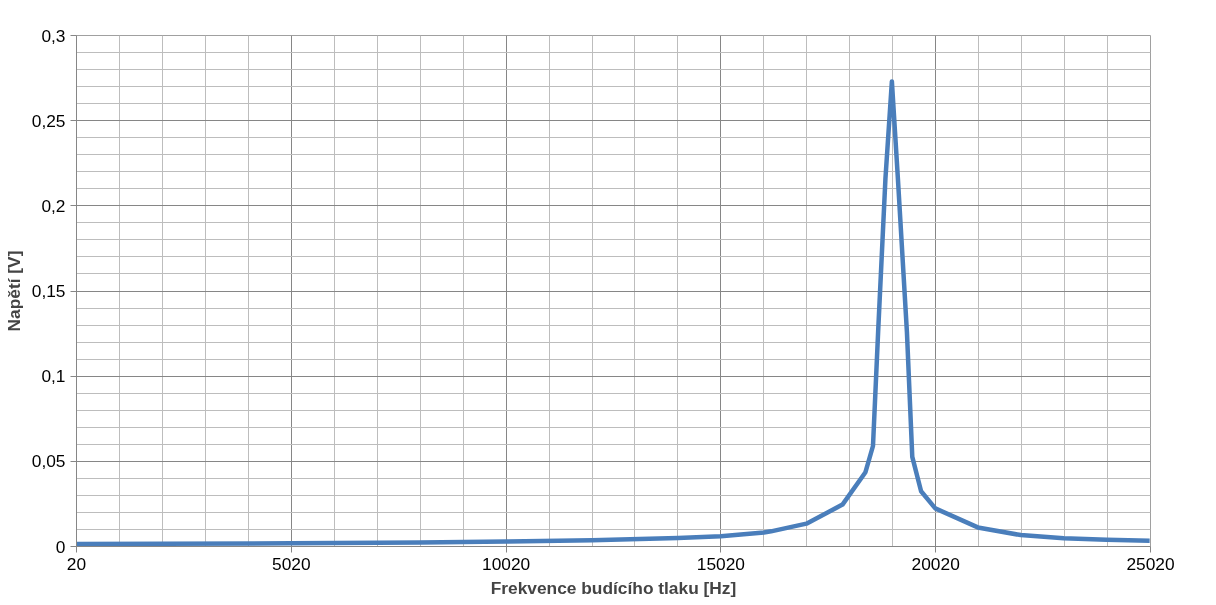 The image size is (1216, 605). Describe the element at coordinates (48, 461) in the screenshot. I see `y-tick-label: 0,05` at that location.